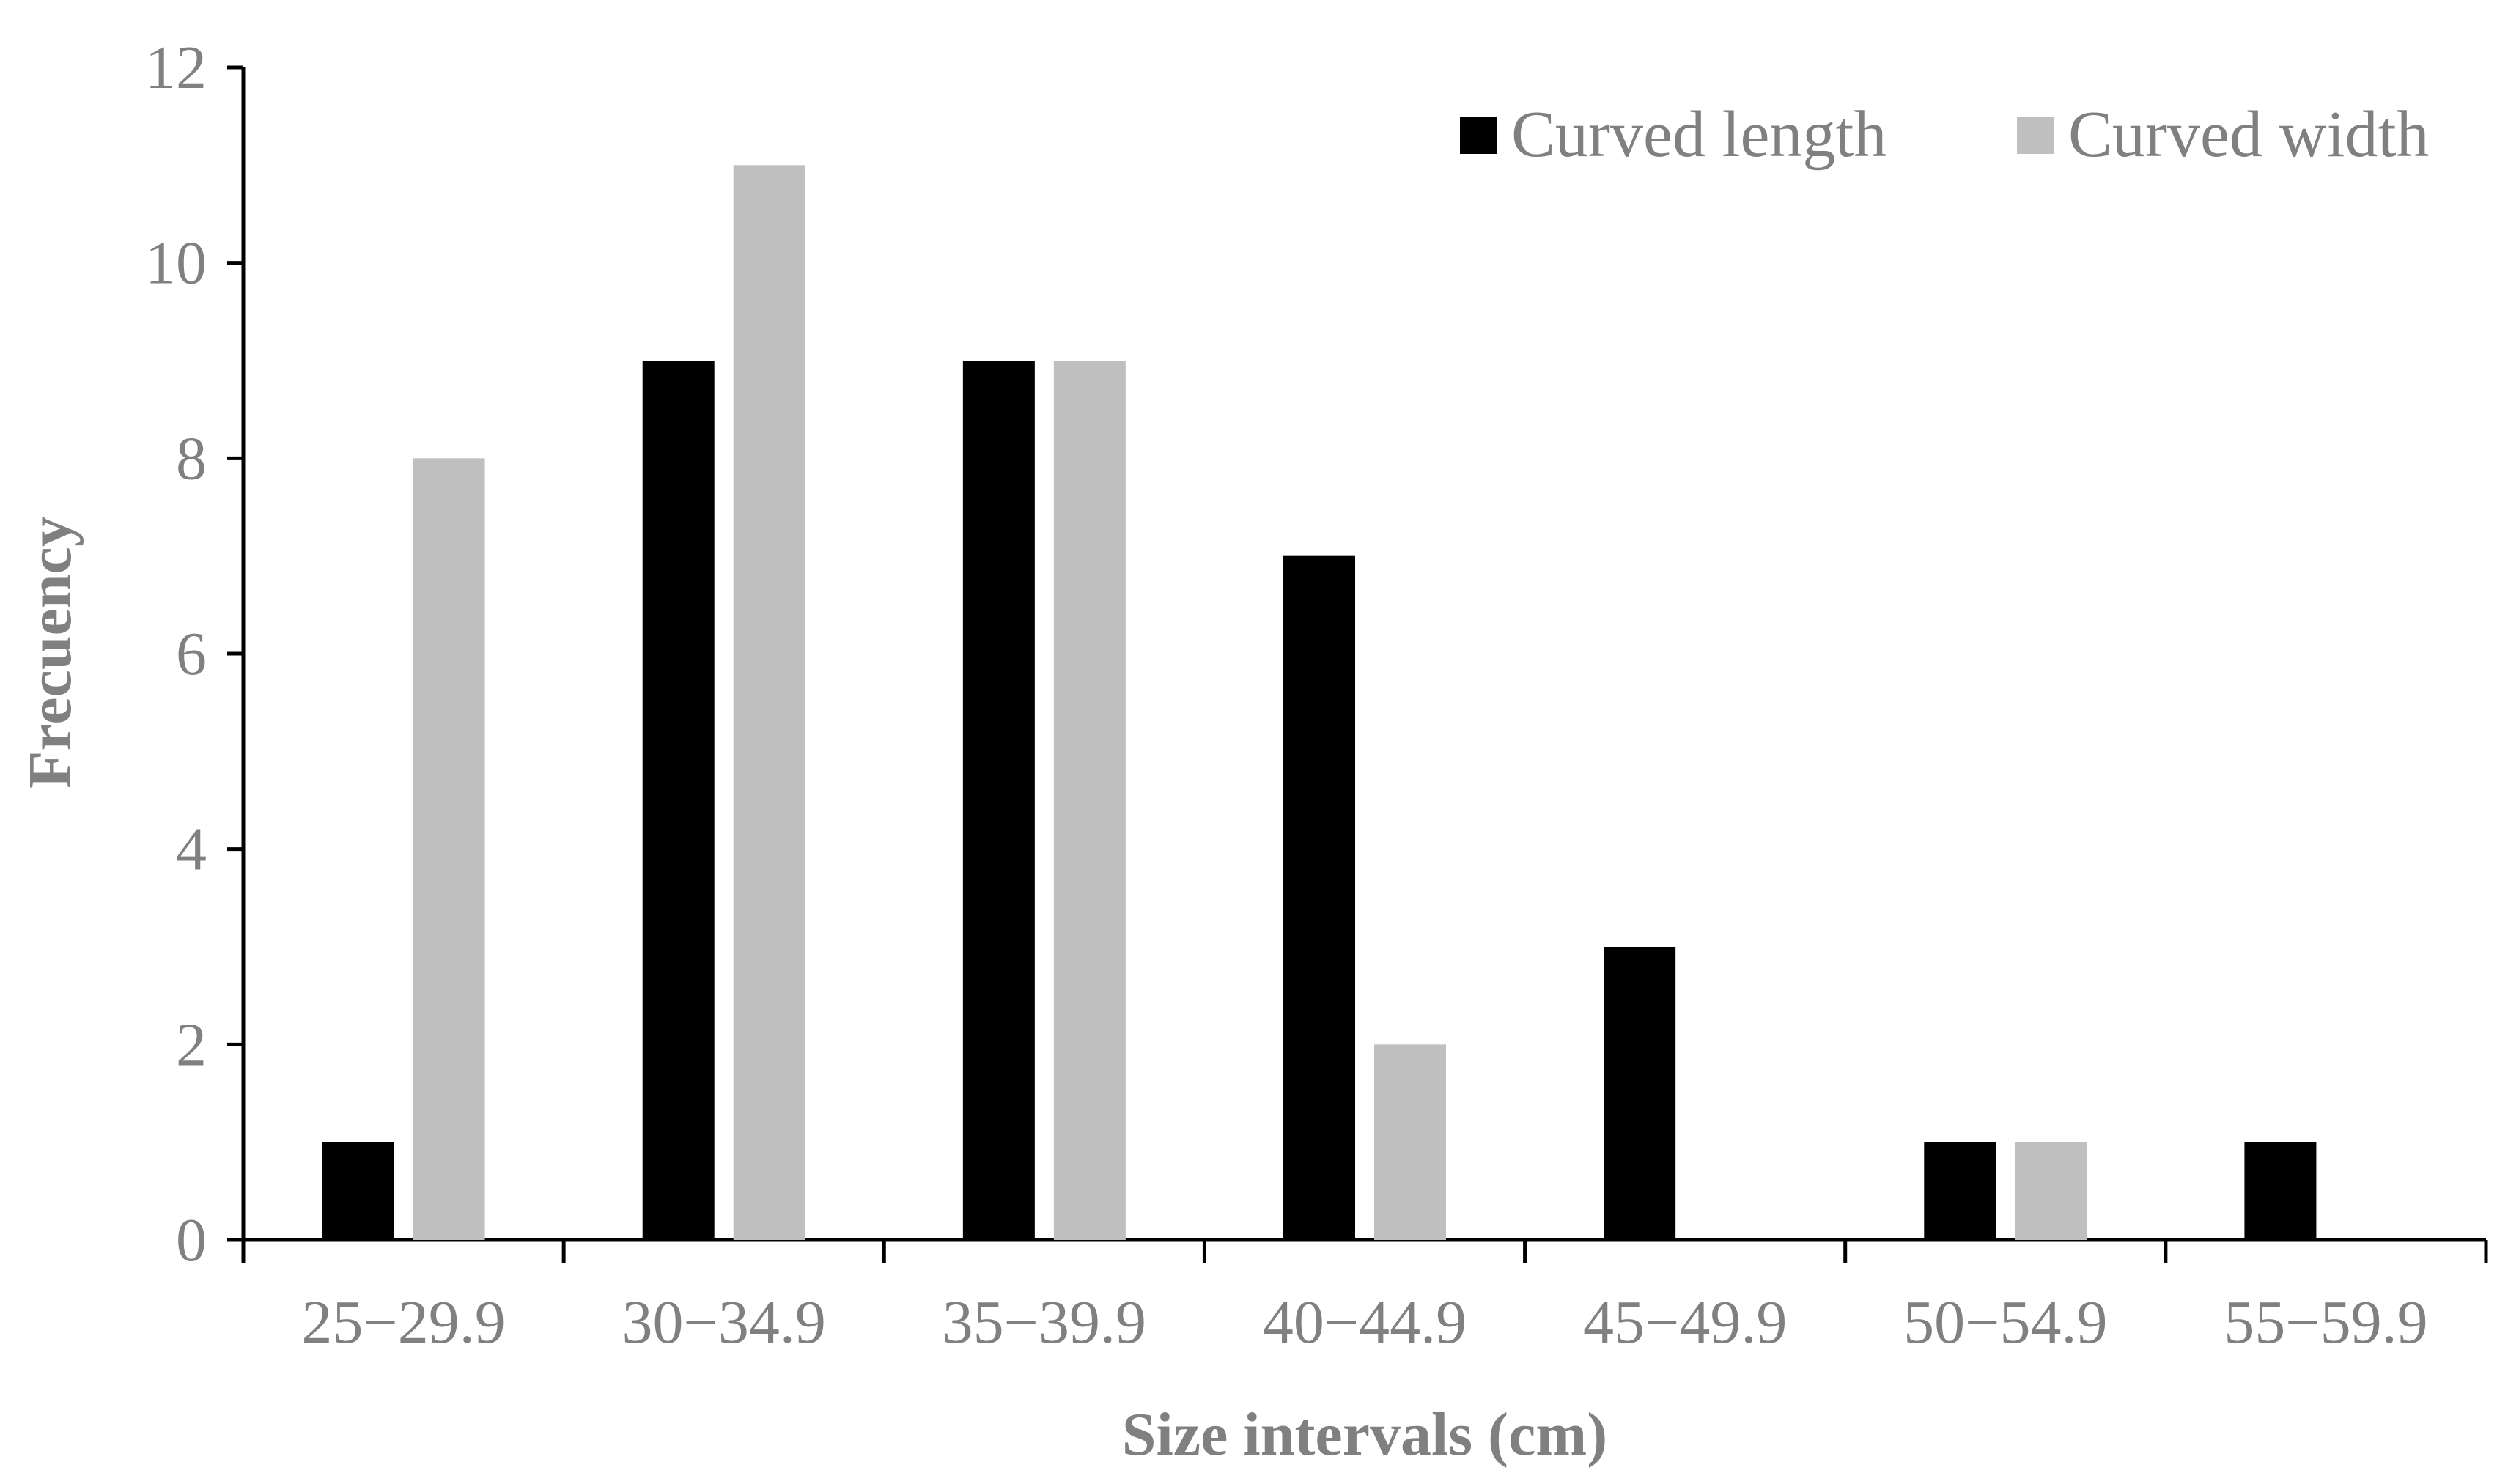 The height and width of the screenshot is (1484, 2508). Describe the element at coordinates (2248, 135) in the screenshot. I see `legend-label: Curved width` at that location.